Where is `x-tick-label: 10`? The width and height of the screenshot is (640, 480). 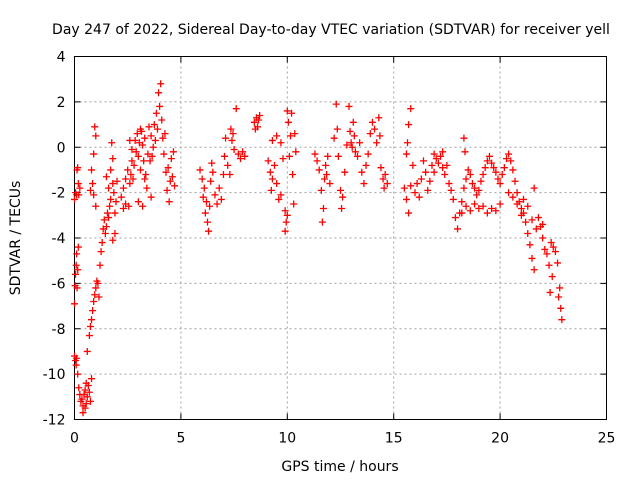
x-tick-label: 10 is located at coordinates (287, 439).